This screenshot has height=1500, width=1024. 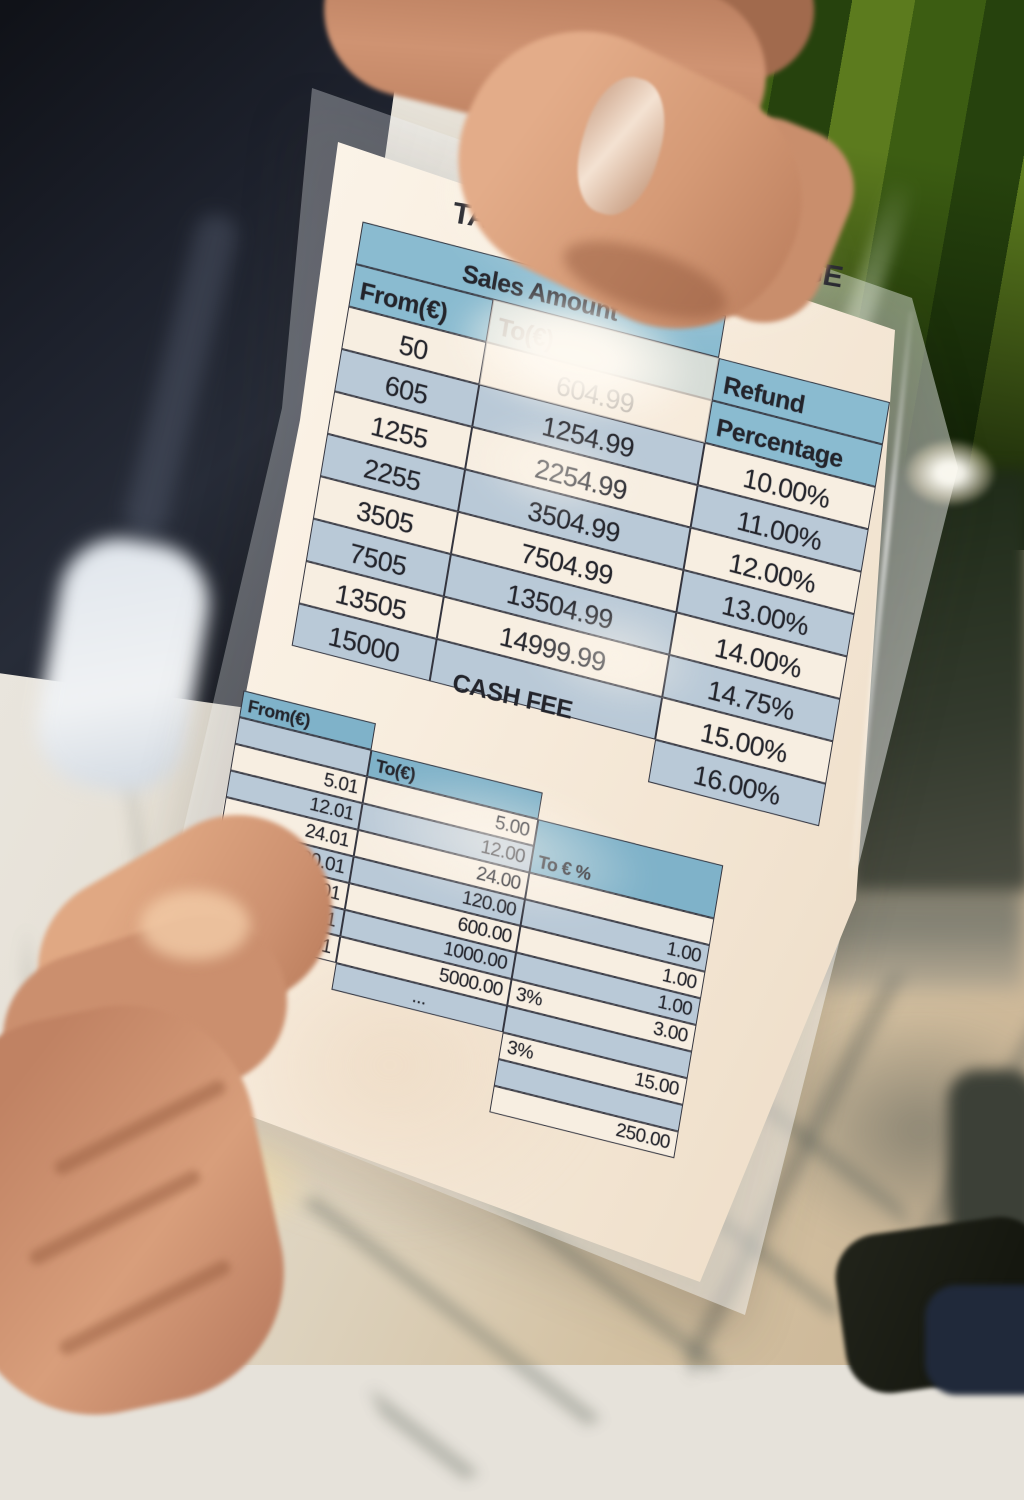 What do you see at coordinates (195, 925) in the screenshot?
I see `bottom-hand-highlight` at bounding box center [195, 925].